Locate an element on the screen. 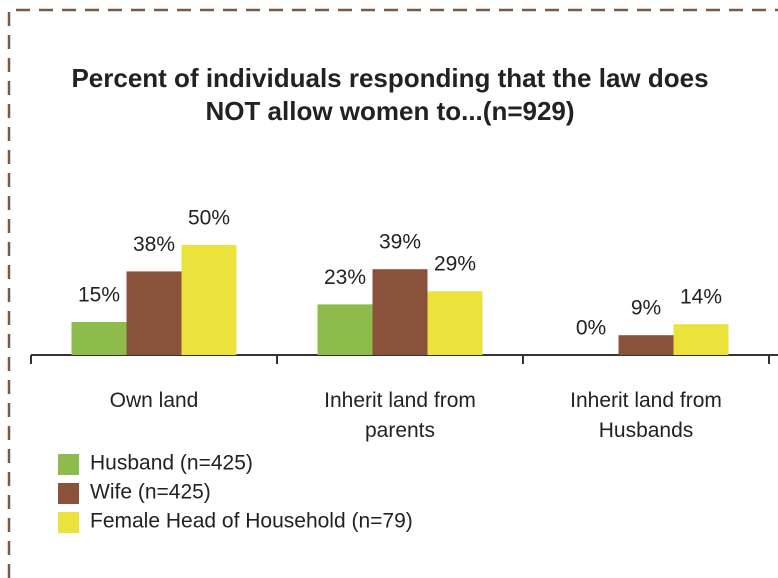  data-label: 23% is located at coordinates (345, 277).